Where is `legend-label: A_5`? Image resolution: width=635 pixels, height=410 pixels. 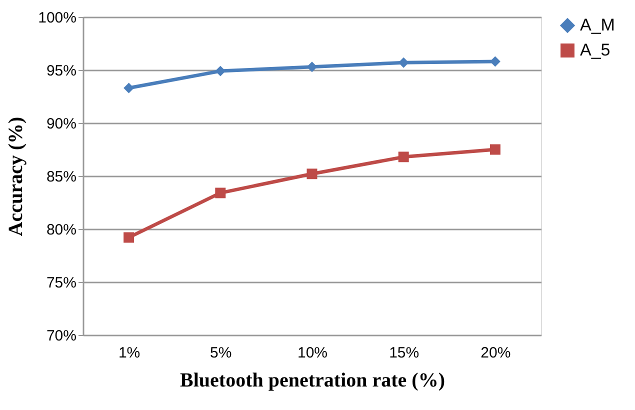
legend-label: A_5 is located at coordinates (595, 50).